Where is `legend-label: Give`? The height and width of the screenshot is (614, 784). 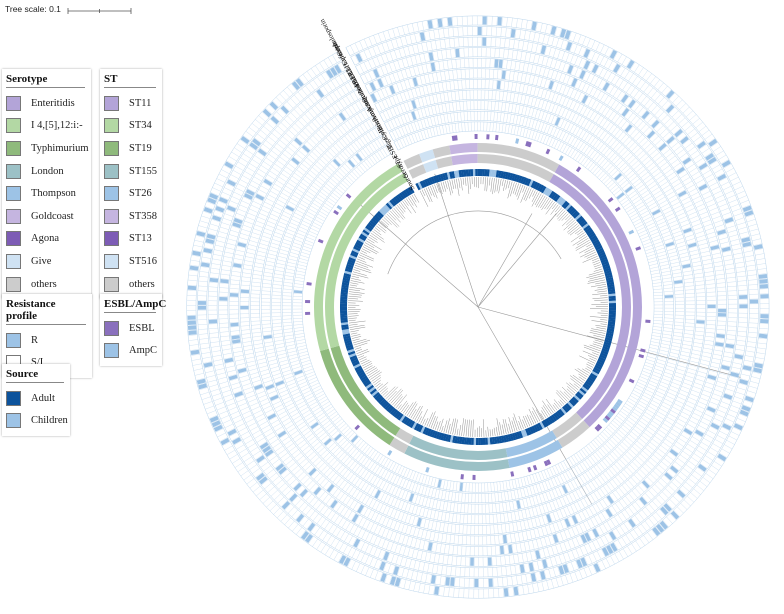 legend-label: Give is located at coordinates (41, 261).